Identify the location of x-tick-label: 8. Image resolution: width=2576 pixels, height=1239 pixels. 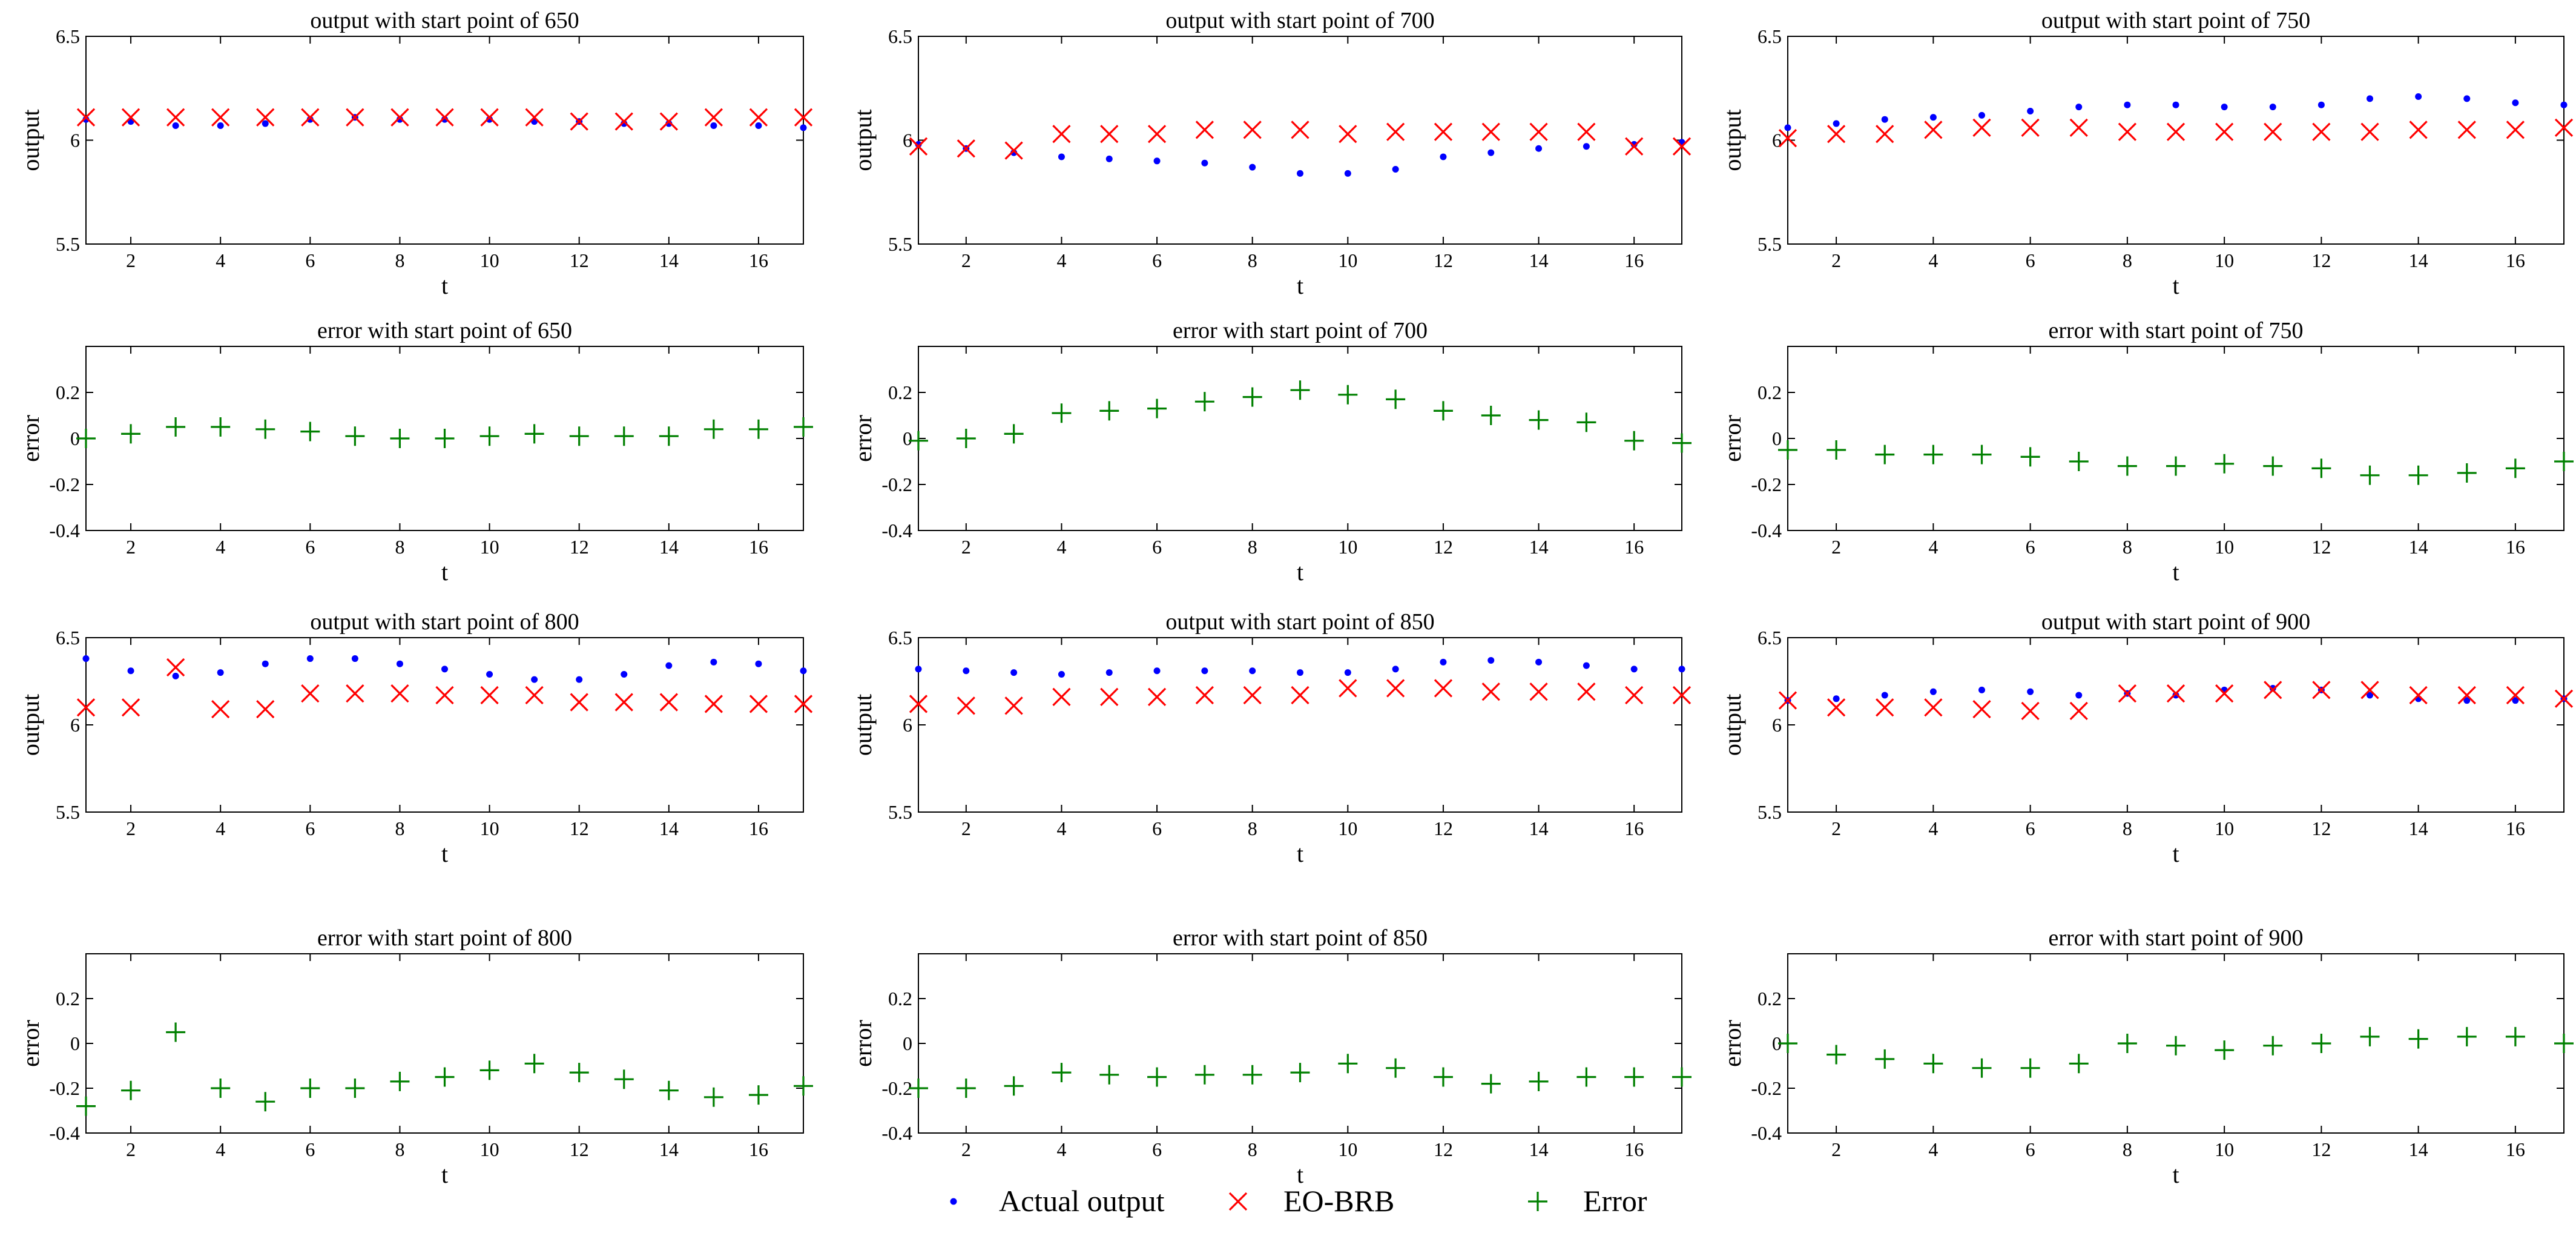
(399, 260).